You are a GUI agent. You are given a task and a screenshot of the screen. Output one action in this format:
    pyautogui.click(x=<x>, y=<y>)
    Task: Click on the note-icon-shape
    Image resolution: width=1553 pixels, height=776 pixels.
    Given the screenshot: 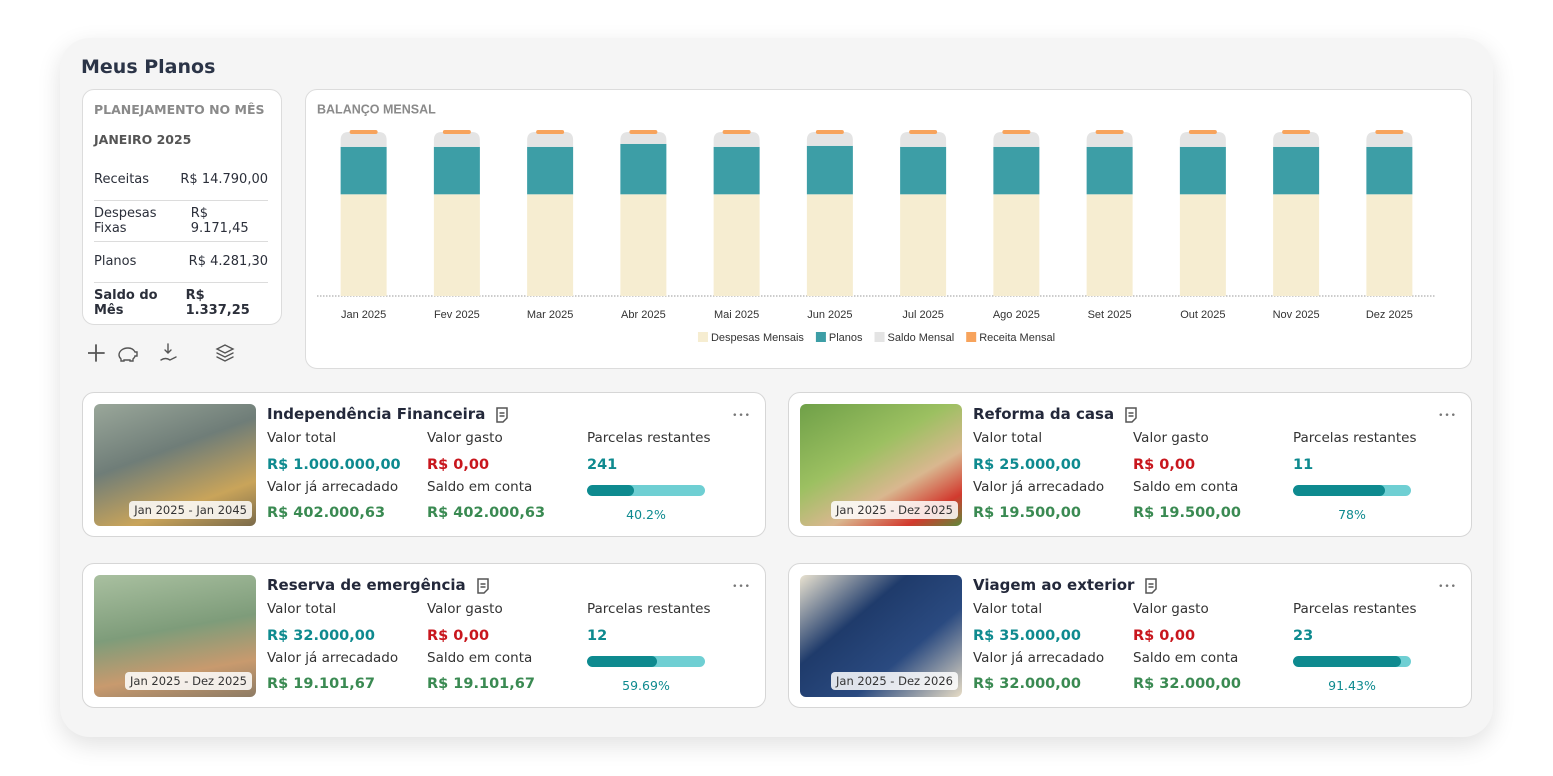 What is the action you would take?
    pyautogui.click(x=1131, y=415)
    